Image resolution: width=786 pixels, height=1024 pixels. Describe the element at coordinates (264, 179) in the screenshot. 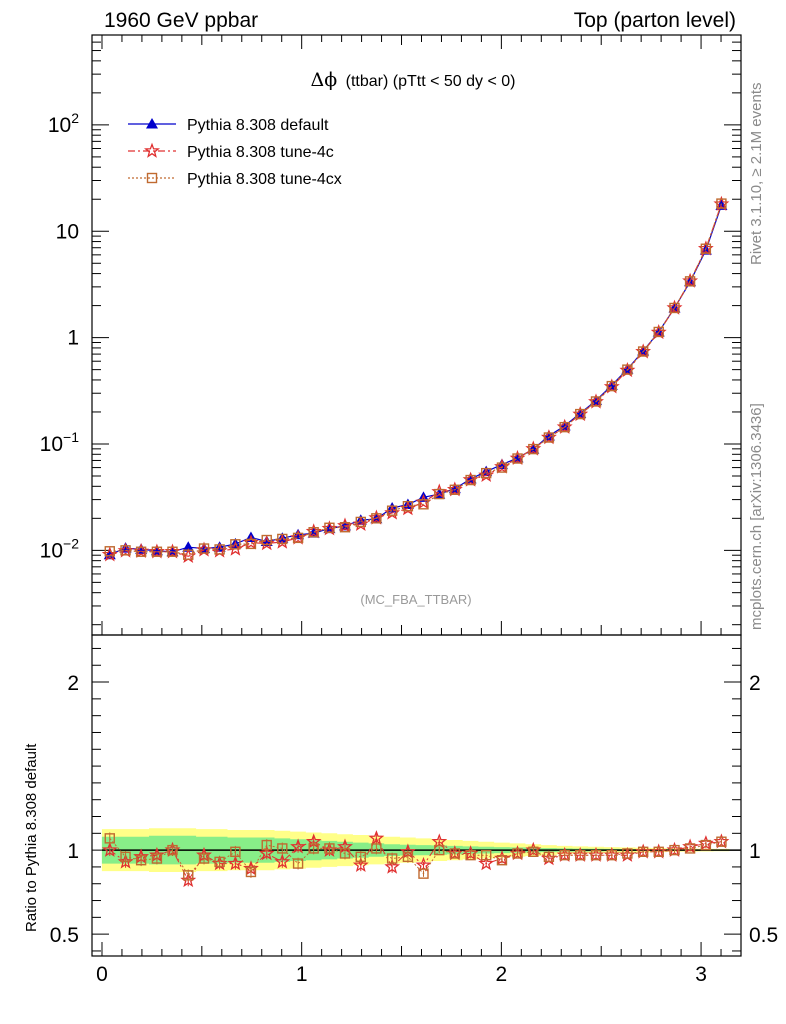

I see `legend-label: Pythia 8.308 tune-4cx` at that location.